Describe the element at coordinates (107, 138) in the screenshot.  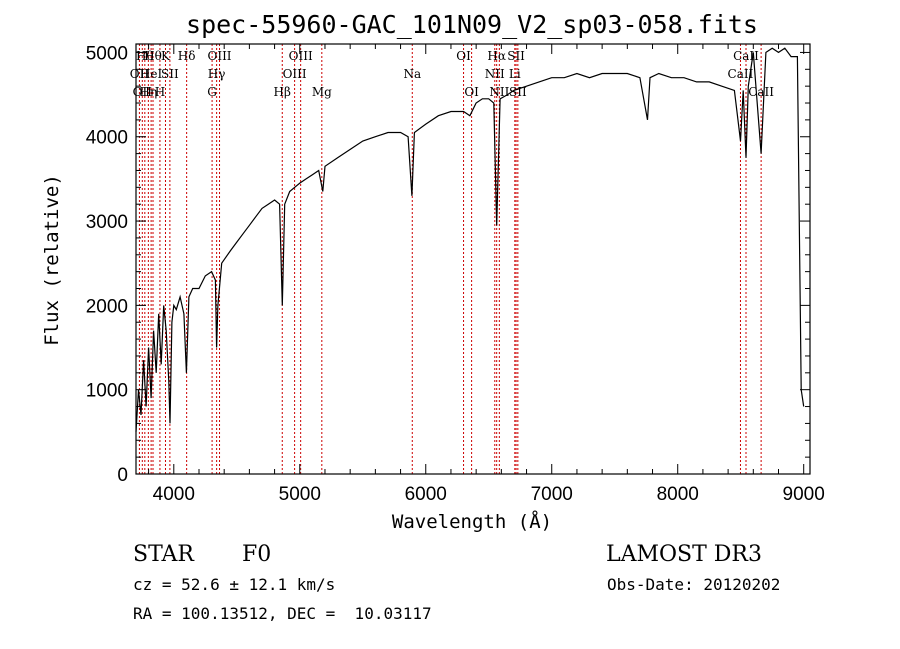
I see `y-tick-label: 4000` at that location.